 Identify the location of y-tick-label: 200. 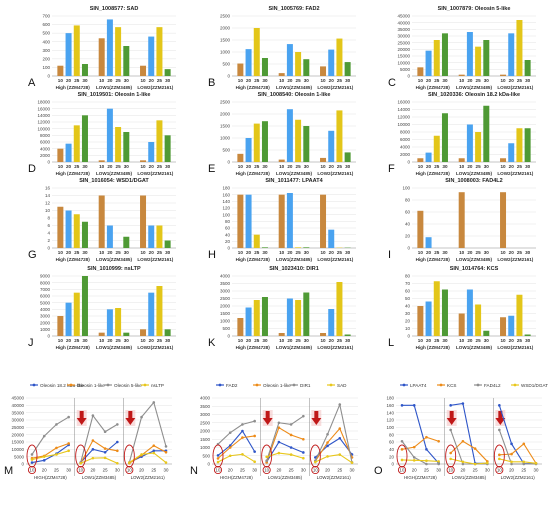
(46, 58).